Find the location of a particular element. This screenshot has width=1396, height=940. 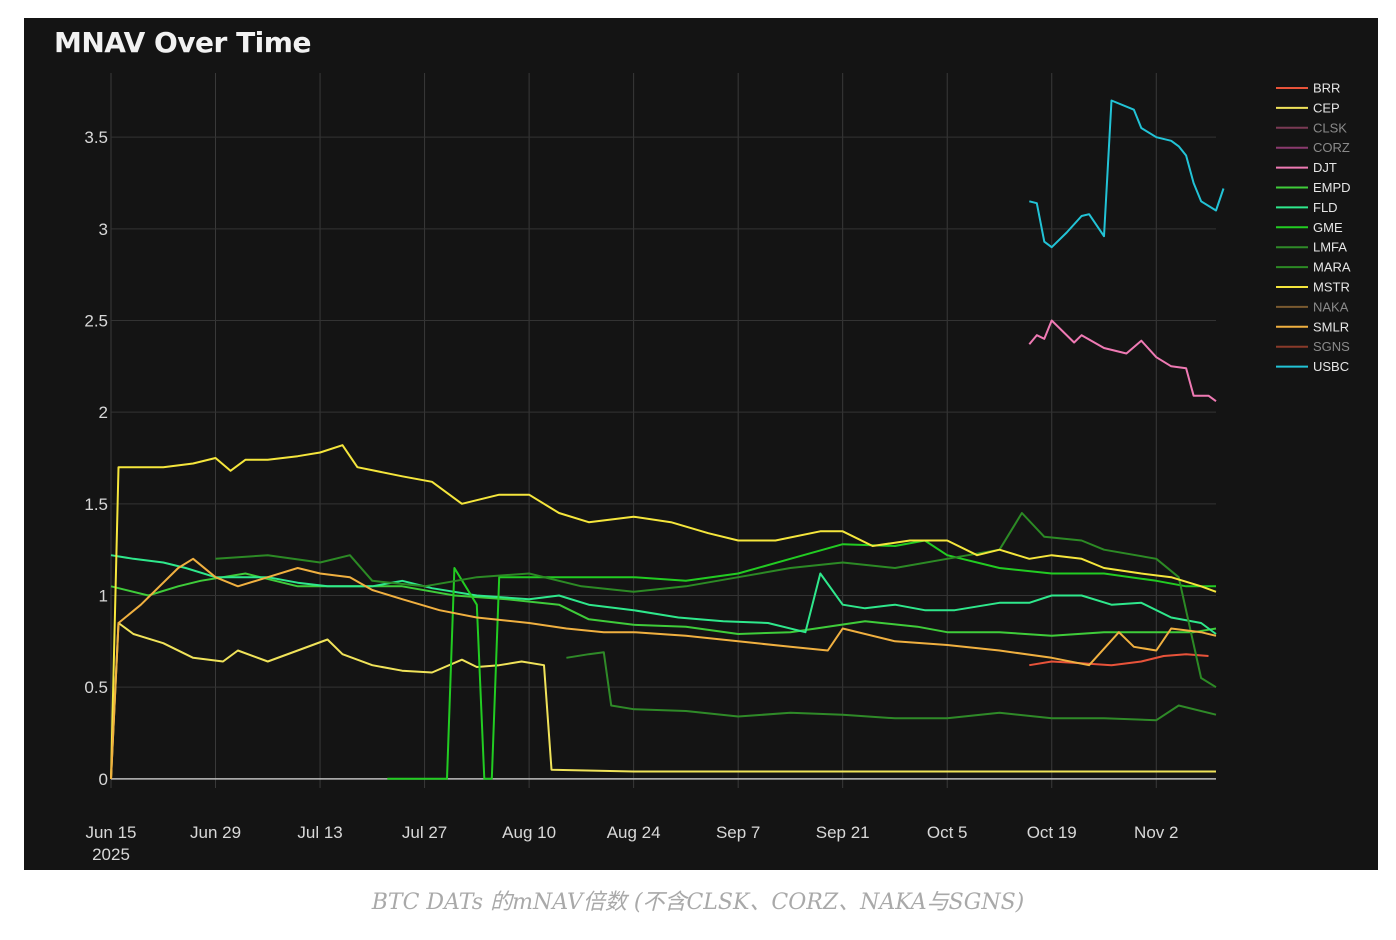

x-tick-label: Oct 5 is located at coordinates (947, 832).